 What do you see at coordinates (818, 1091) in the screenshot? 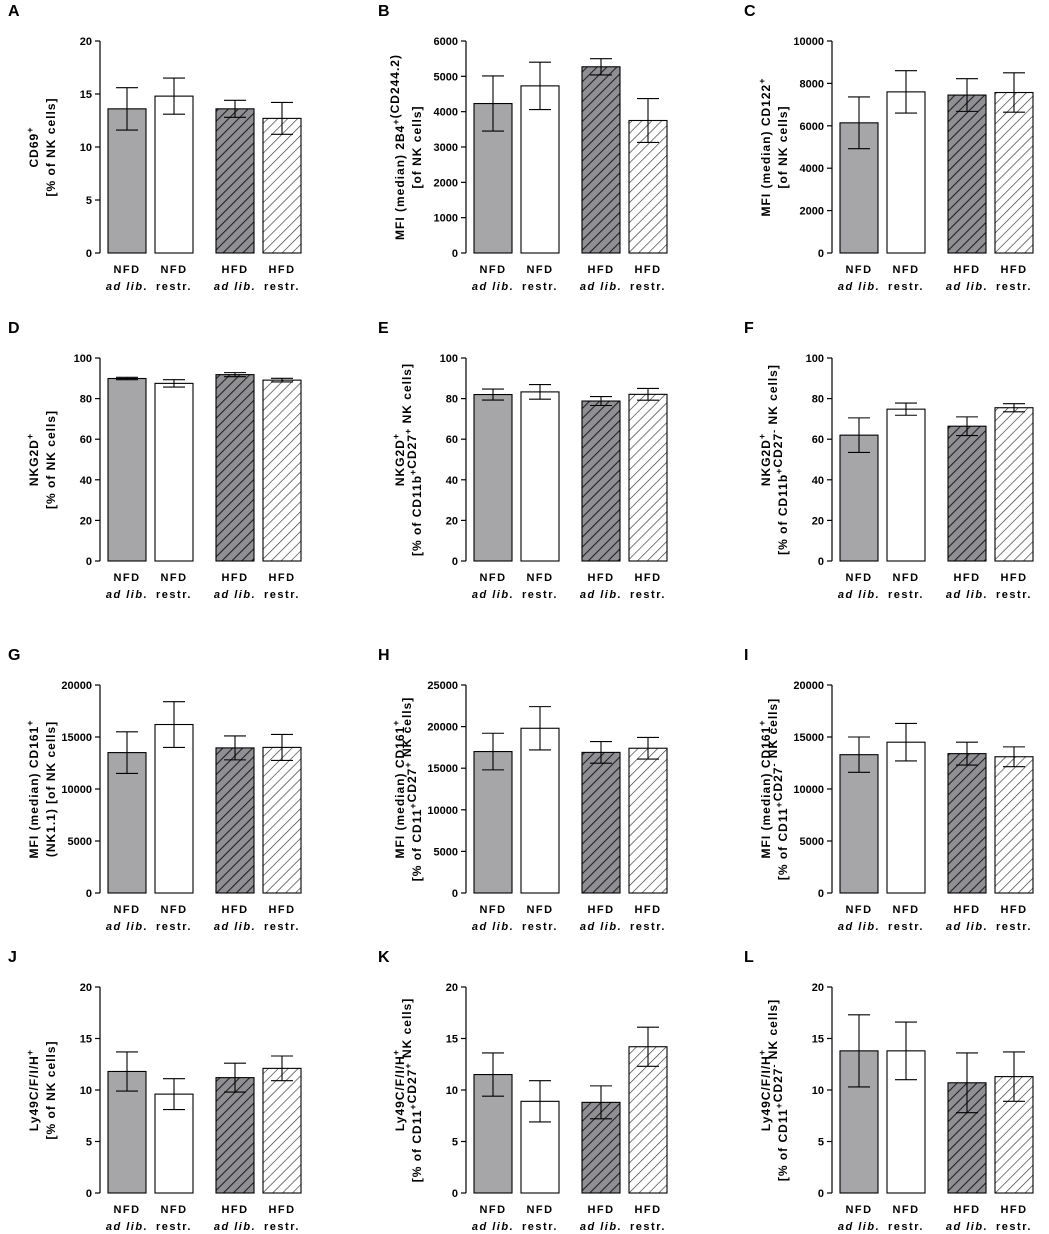
I see `y-tick-label-l-2: 10` at bounding box center [818, 1091].